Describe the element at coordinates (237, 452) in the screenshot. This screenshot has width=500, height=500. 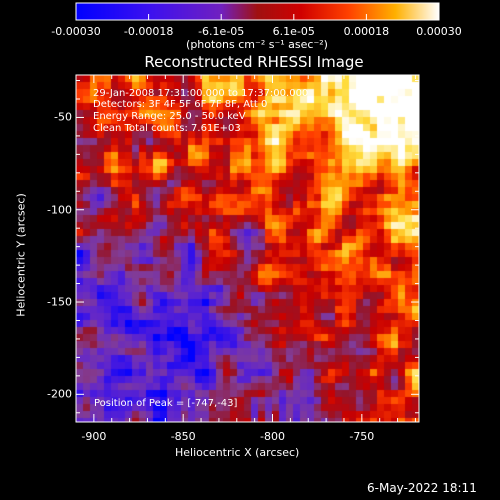
I see `x-axis-title: Heliocentric X (arcsec)` at that location.